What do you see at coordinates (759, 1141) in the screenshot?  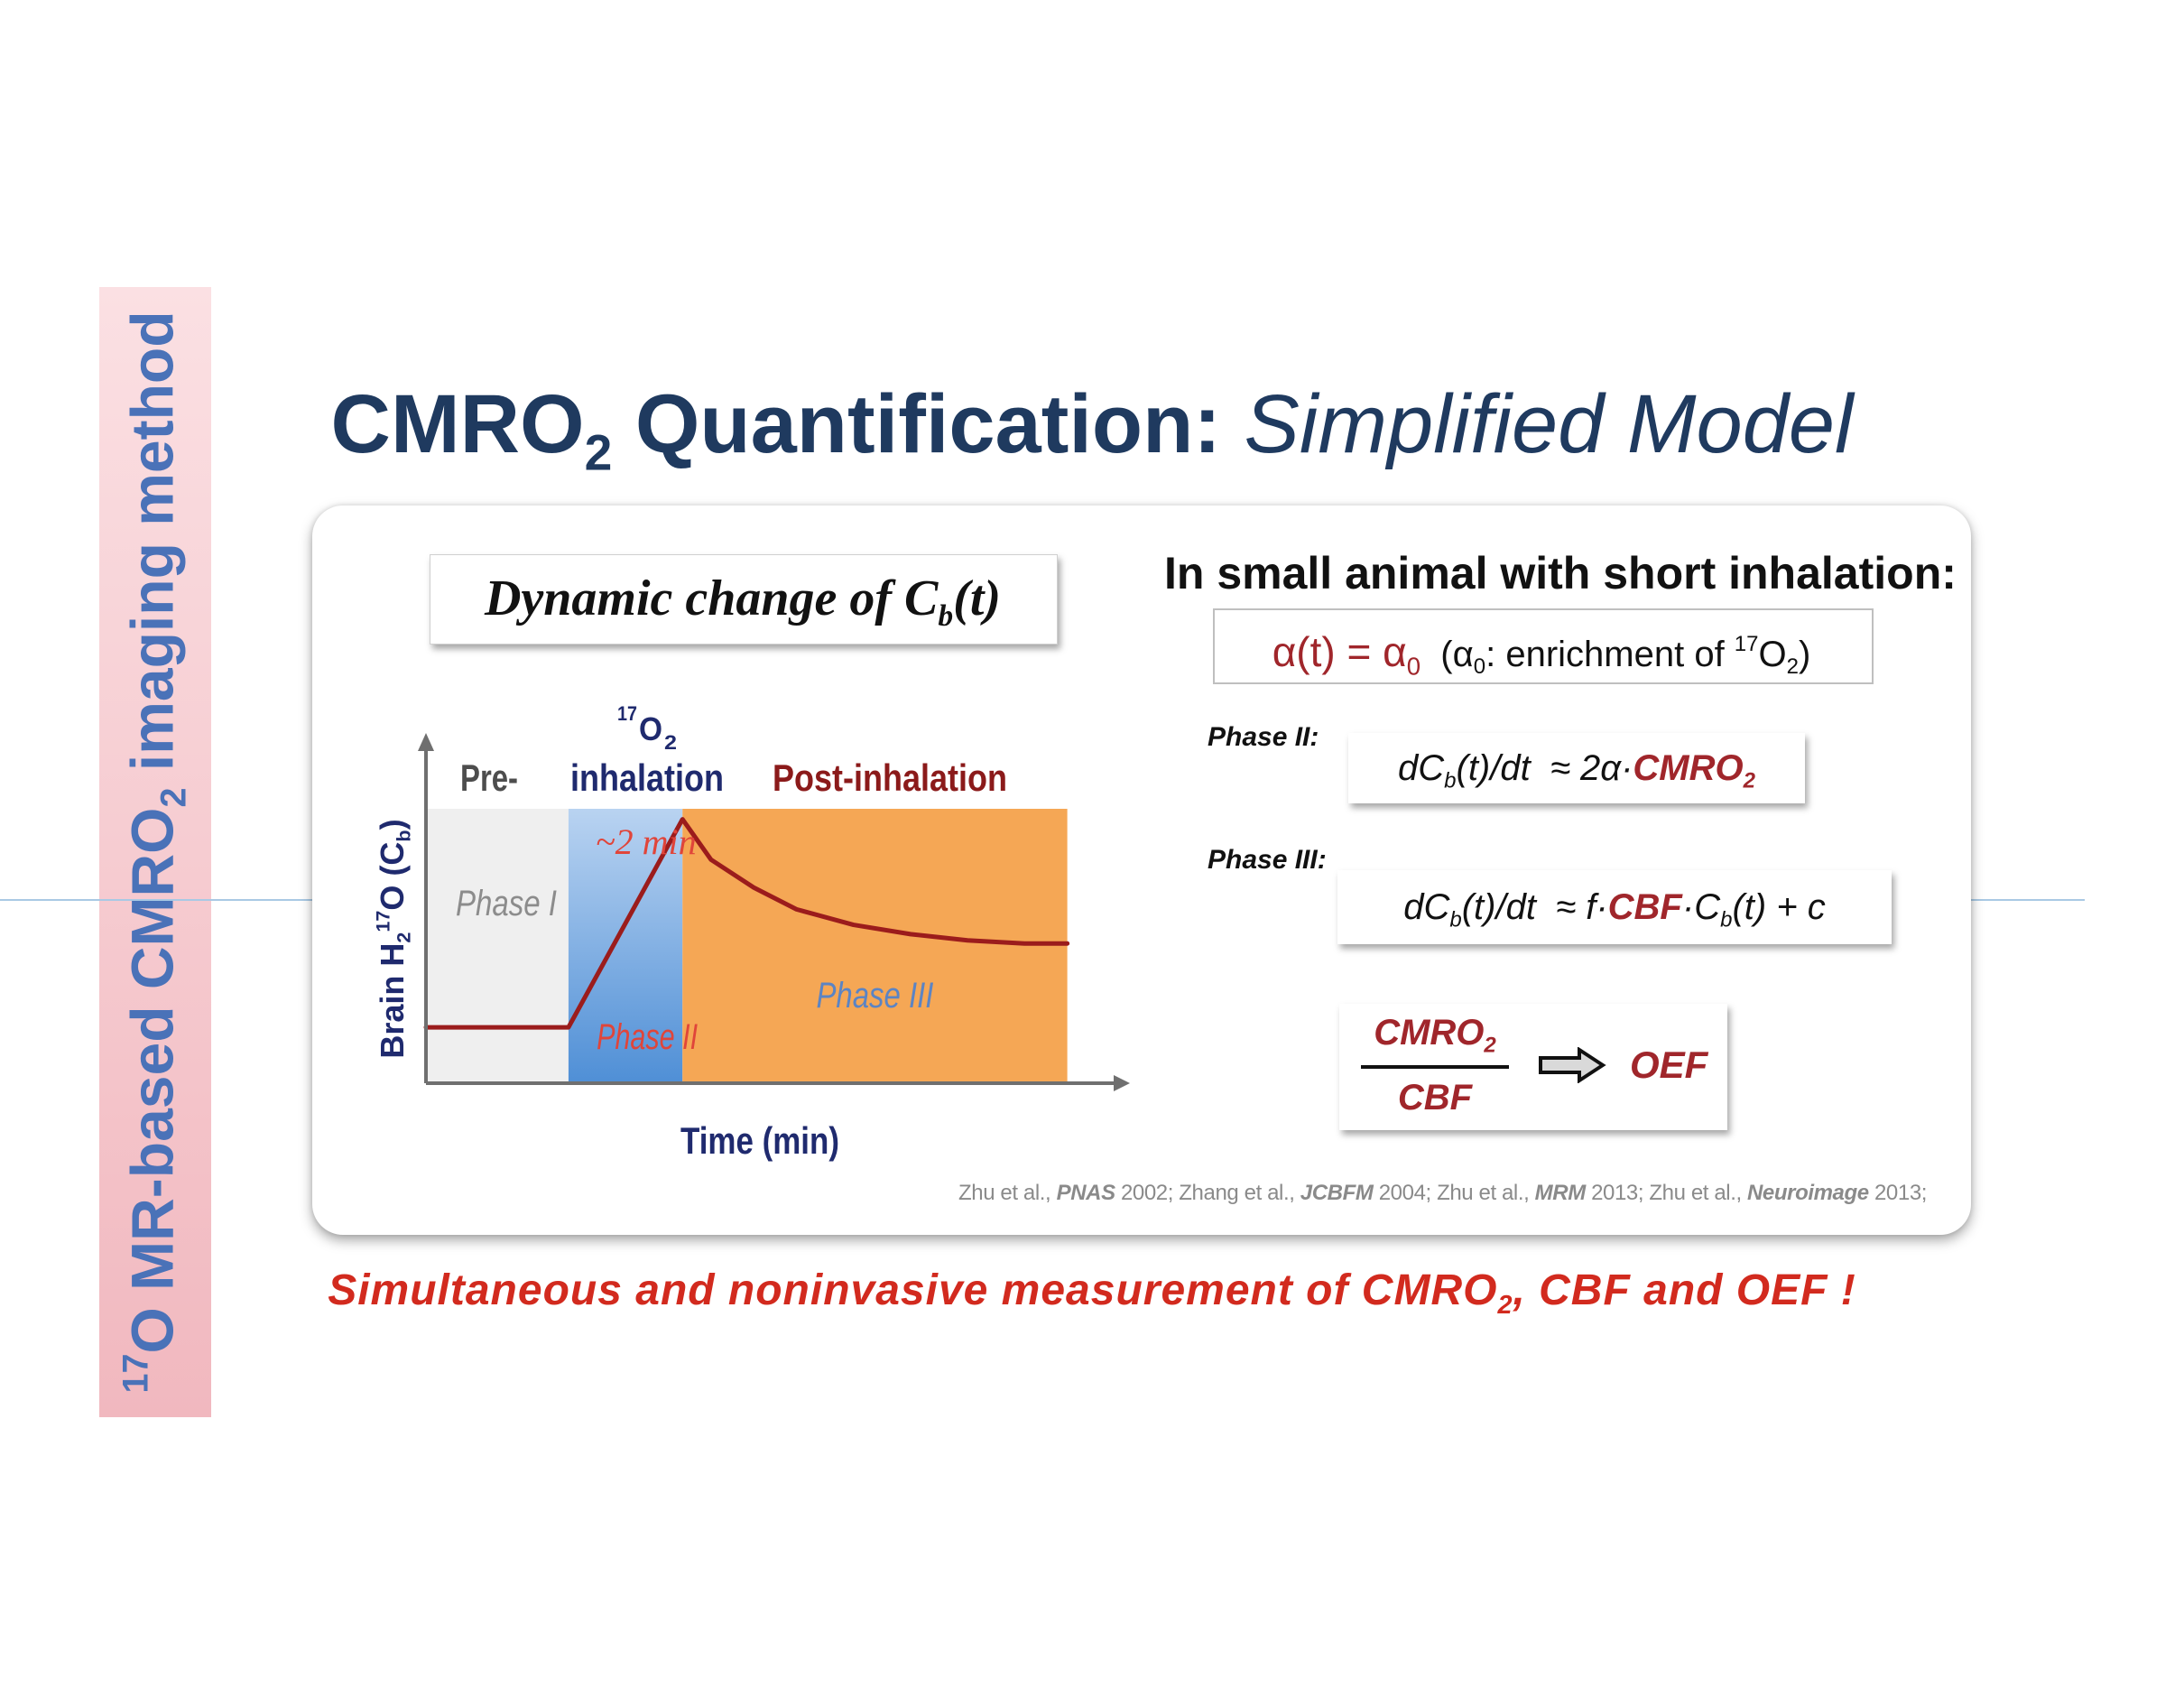 I see `chart-x-label: Time (min)` at bounding box center [759, 1141].